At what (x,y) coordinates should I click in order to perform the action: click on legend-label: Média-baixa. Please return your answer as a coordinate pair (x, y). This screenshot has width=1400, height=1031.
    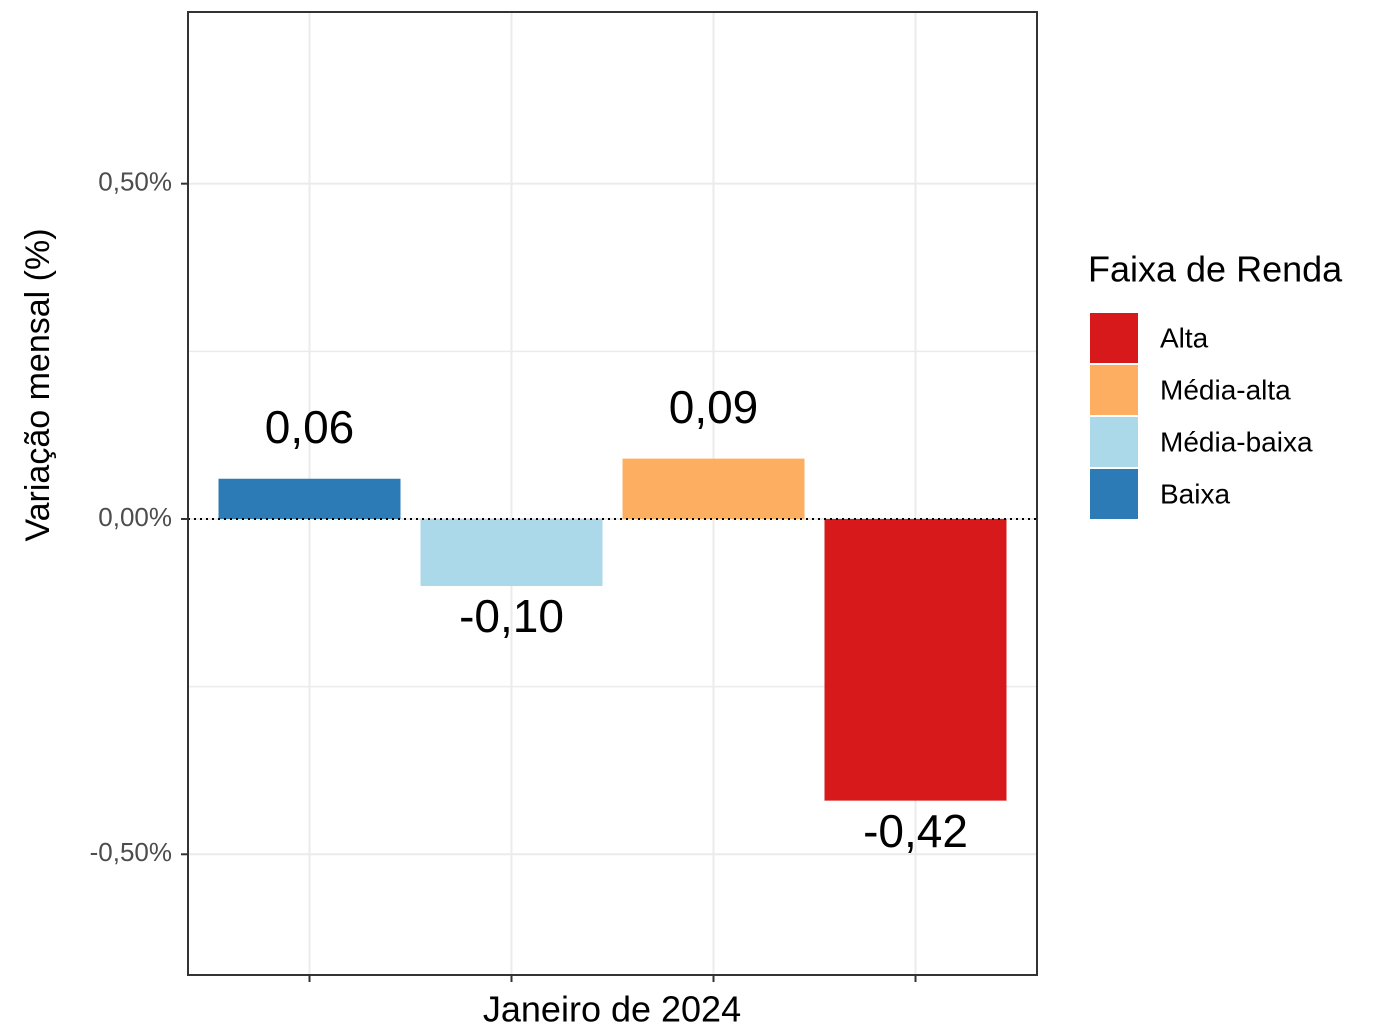
    Looking at the image, I should click on (1236, 441).